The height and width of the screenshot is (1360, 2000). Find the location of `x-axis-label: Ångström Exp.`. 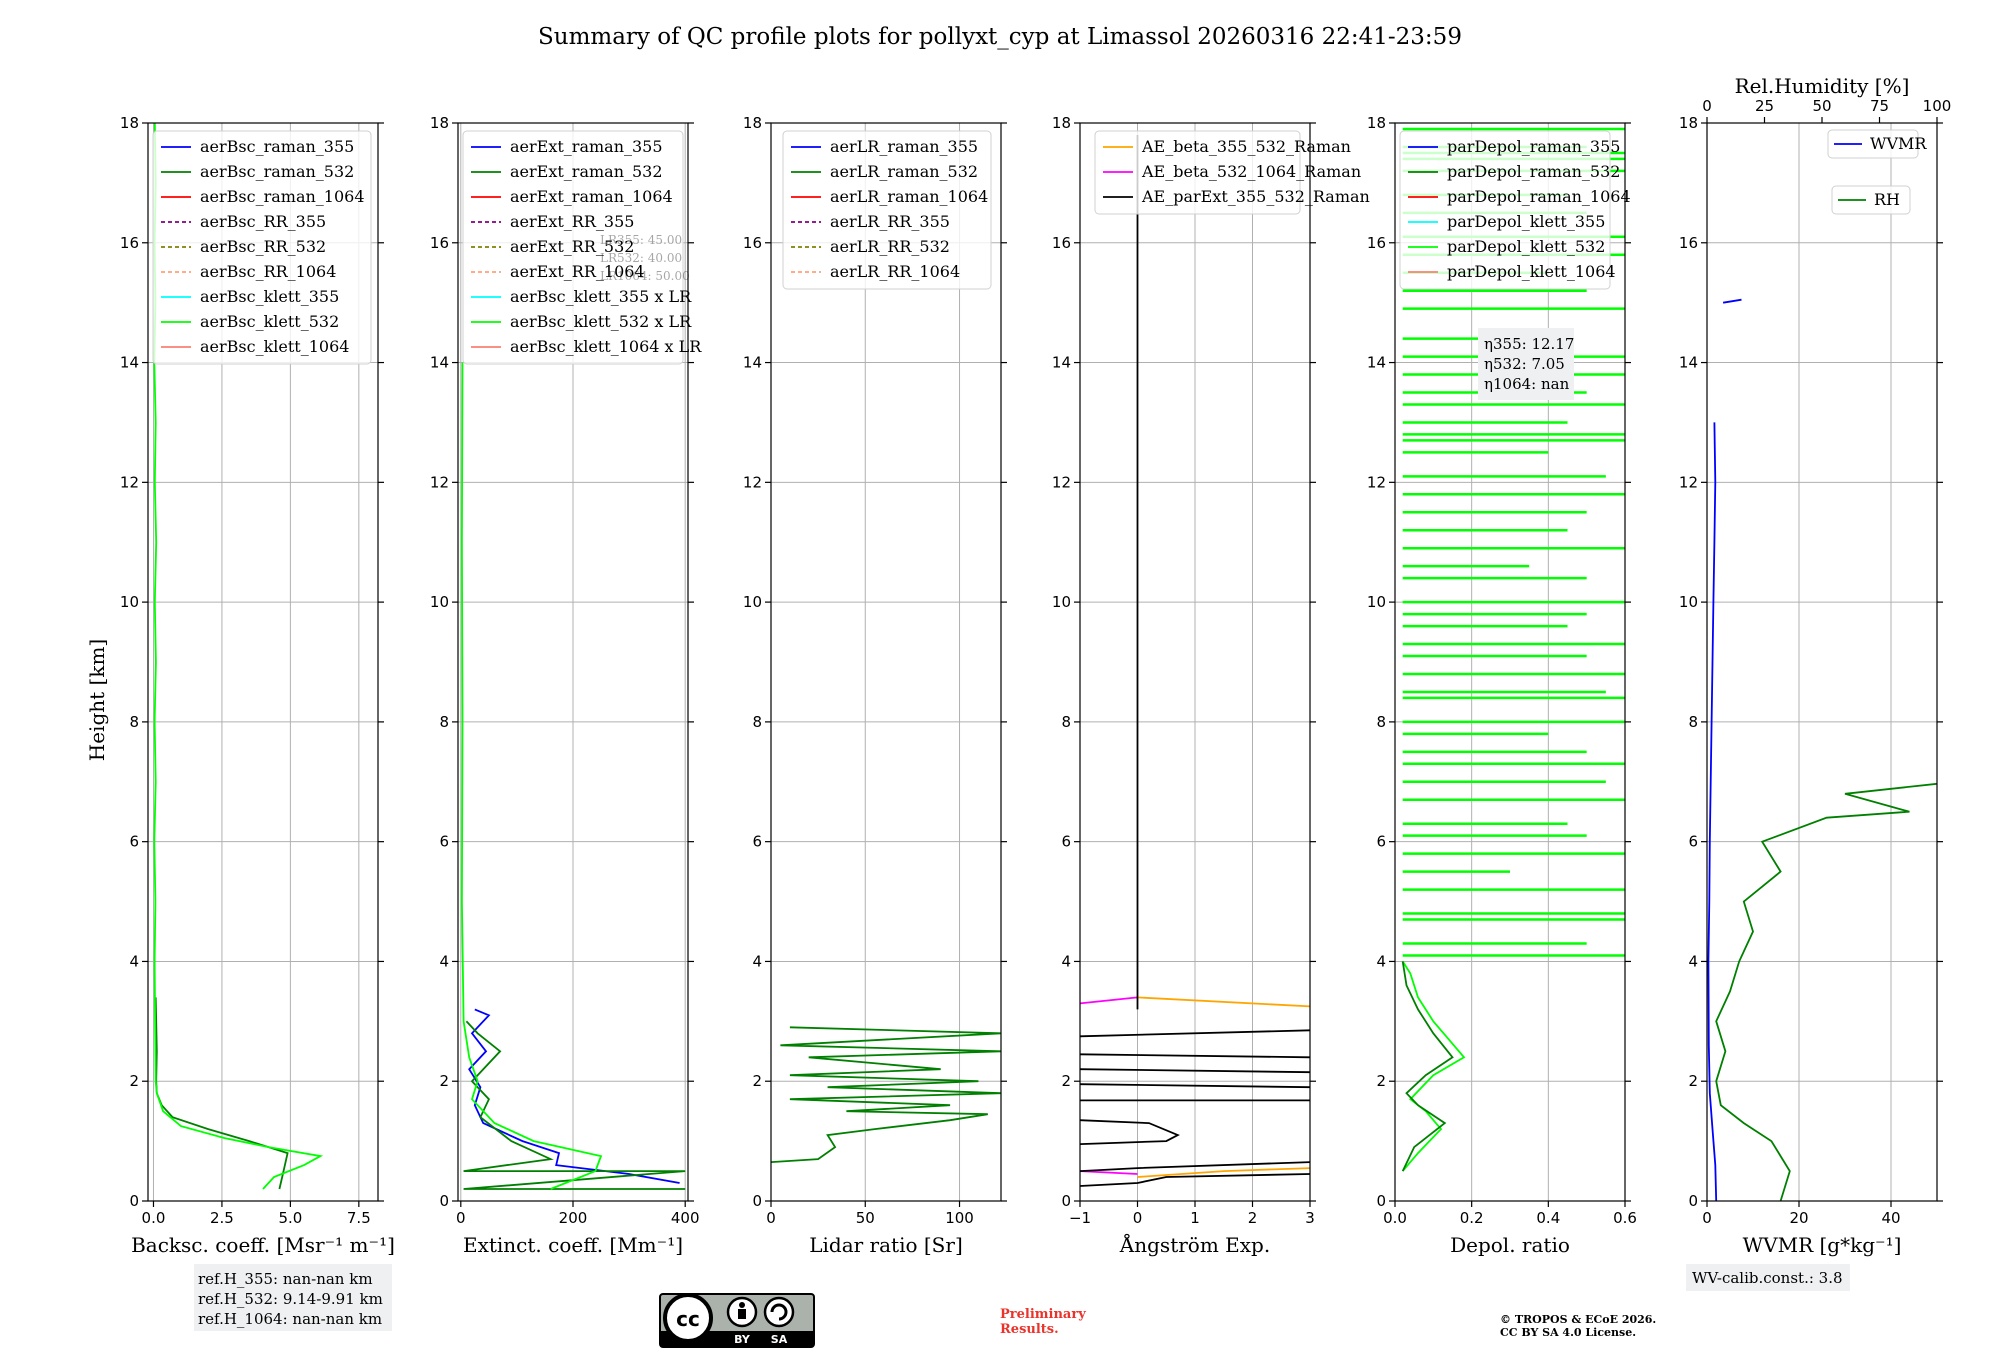

x-axis-label: Ångström Exp. is located at coordinates (1194, 1244).